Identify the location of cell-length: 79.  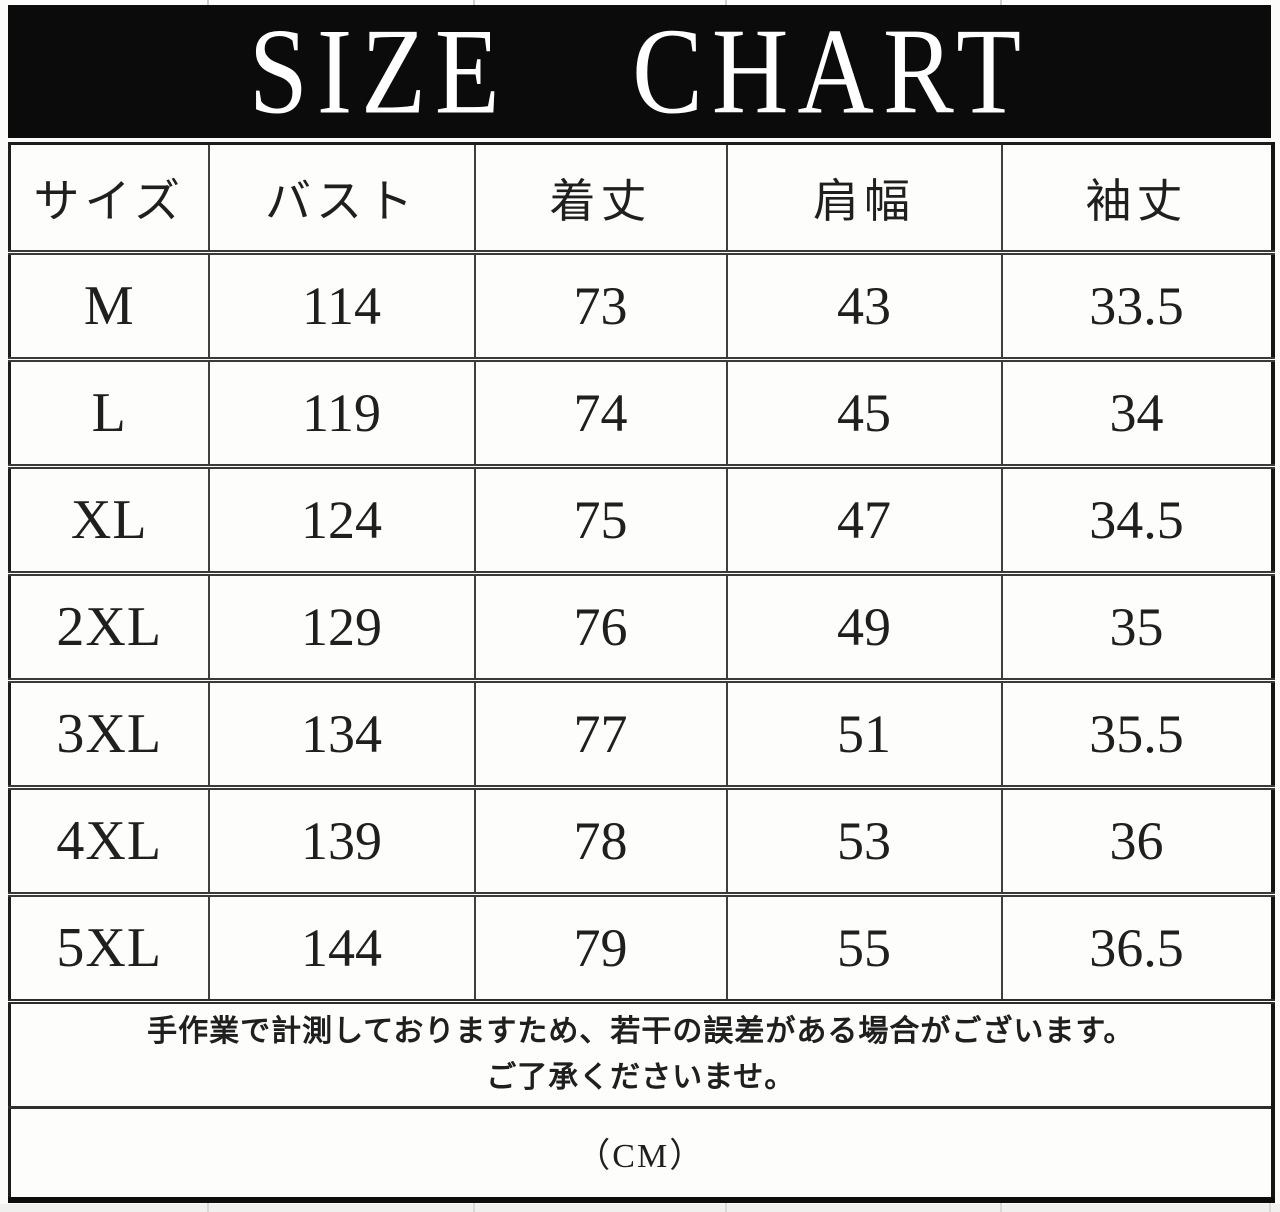
(600, 947).